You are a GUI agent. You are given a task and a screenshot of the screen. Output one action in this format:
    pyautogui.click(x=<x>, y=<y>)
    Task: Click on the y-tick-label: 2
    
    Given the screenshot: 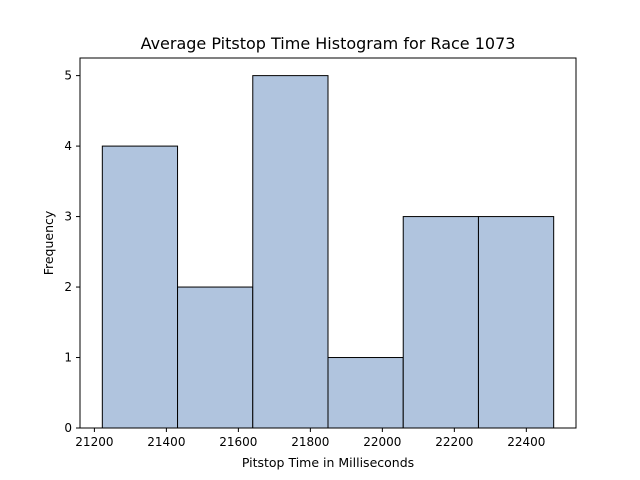 What is the action you would take?
    pyautogui.click(x=68, y=287)
    